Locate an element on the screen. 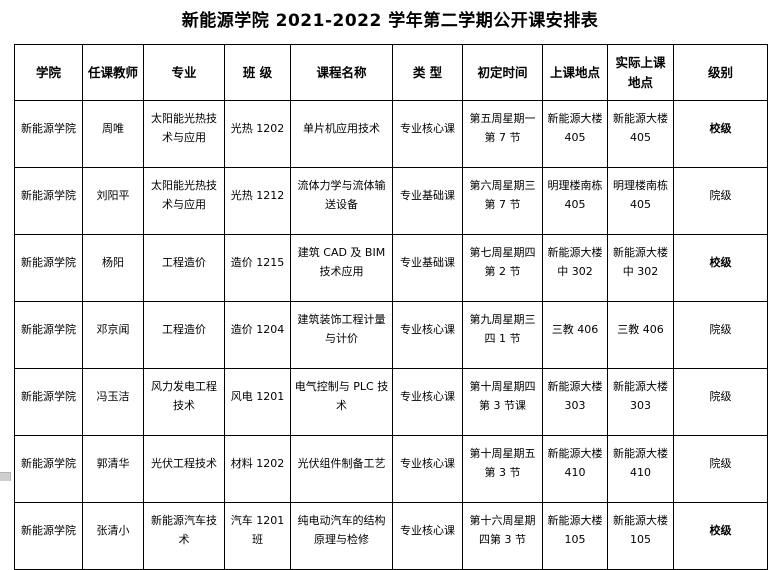 This screenshot has width=780, height=570. cell-course: 单片机应用技术 is located at coordinates (341, 134).